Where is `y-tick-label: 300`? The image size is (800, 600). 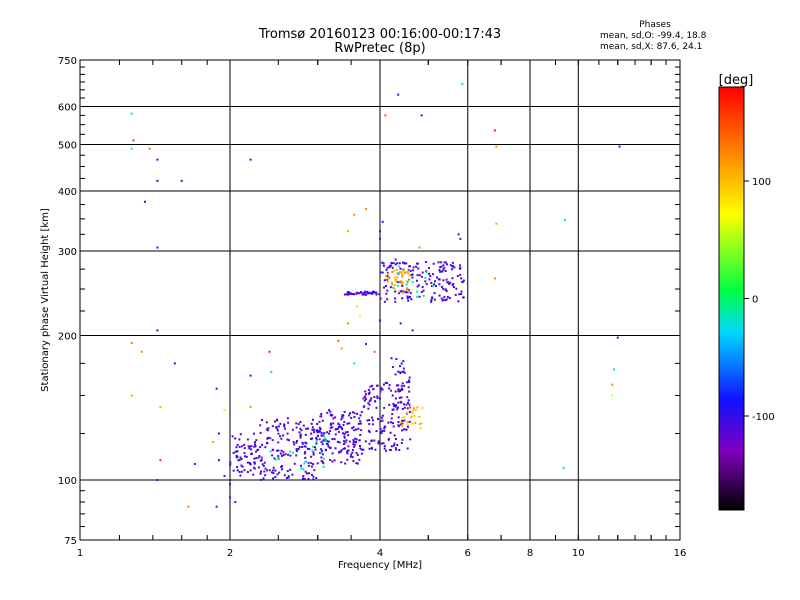
y-tick-label: 300 is located at coordinates (67, 252).